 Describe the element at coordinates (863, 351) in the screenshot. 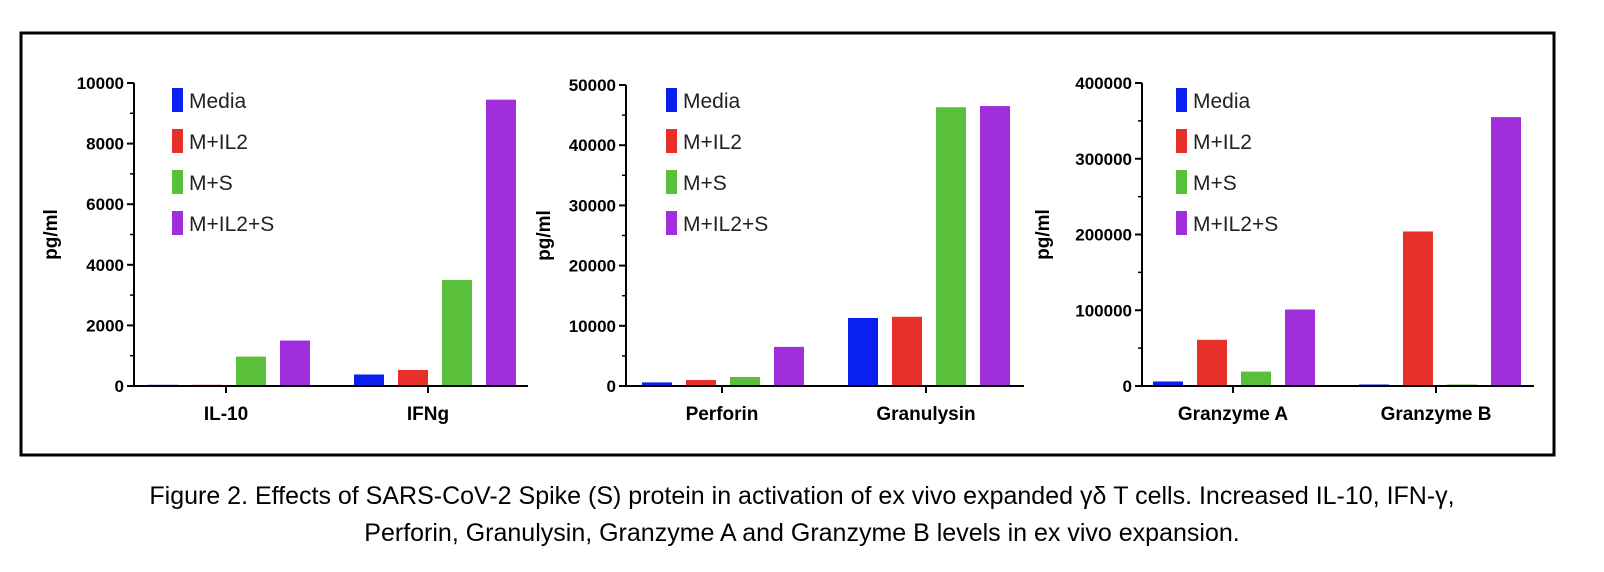

I see `bar-Granulysin-Media` at that location.